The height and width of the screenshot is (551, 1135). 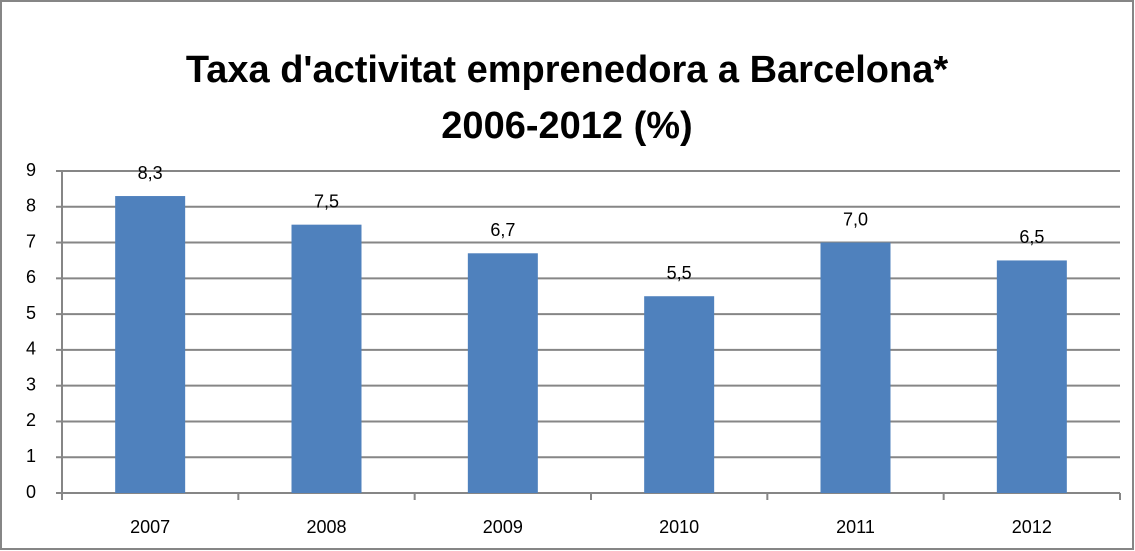 I want to click on y-tick-label: 0, so click(x=31, y=492).